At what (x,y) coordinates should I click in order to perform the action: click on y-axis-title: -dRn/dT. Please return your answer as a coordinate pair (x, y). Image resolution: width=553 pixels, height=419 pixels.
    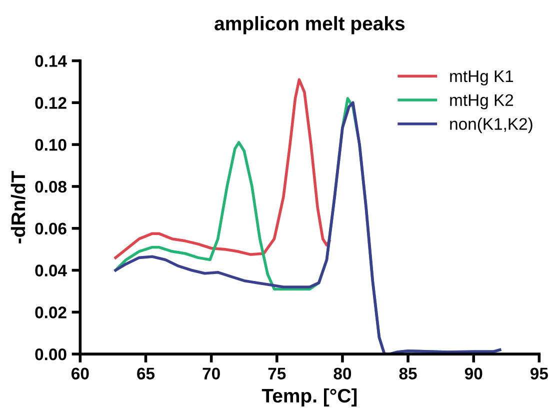
    Looking at the image, I should click on (18, 207).